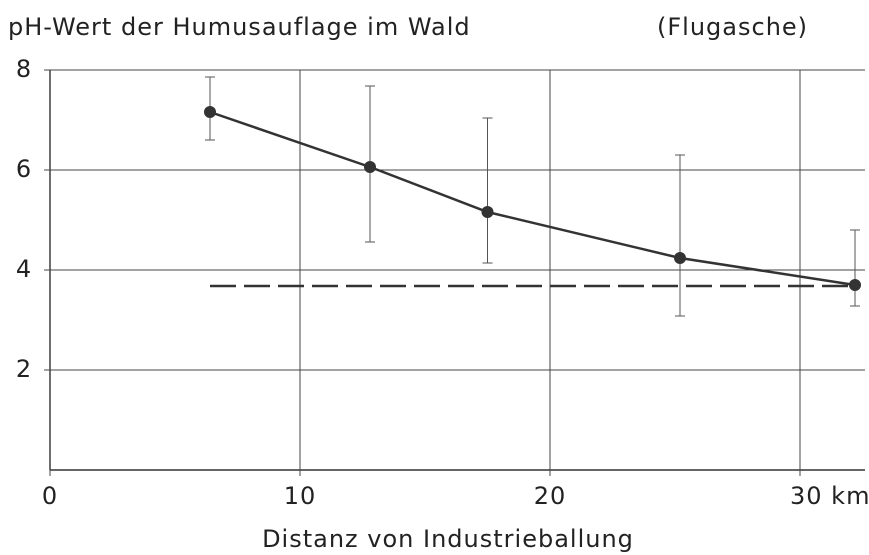 Image resolution: width=869 pixels, height=555 pixels. Describe the element at coordinates (24, 169) in the screenshot. I see `y-tick-label: 6` at that location.